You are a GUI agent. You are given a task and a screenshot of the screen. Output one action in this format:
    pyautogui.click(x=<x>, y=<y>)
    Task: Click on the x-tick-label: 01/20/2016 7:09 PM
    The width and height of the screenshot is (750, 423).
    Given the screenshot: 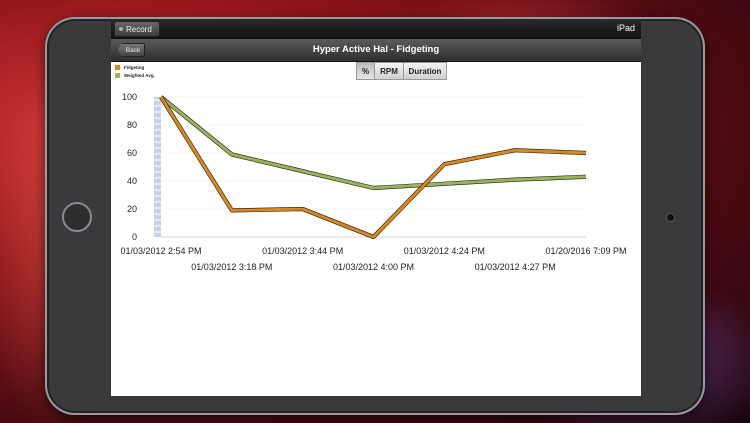 What is the action you would take?
    pyautogui.click(x=585, y=251)
    